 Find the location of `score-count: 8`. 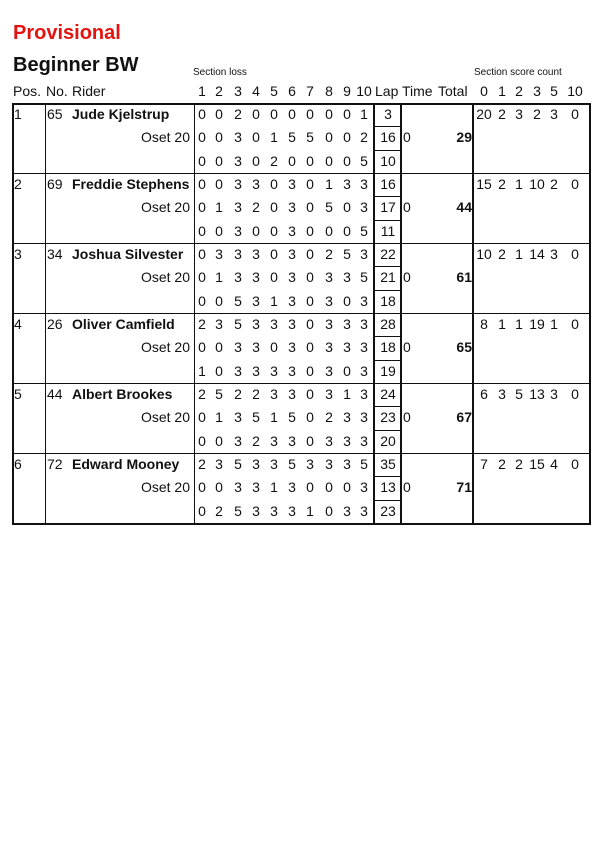

score-count: 8 is located at coordinates (484, 324).